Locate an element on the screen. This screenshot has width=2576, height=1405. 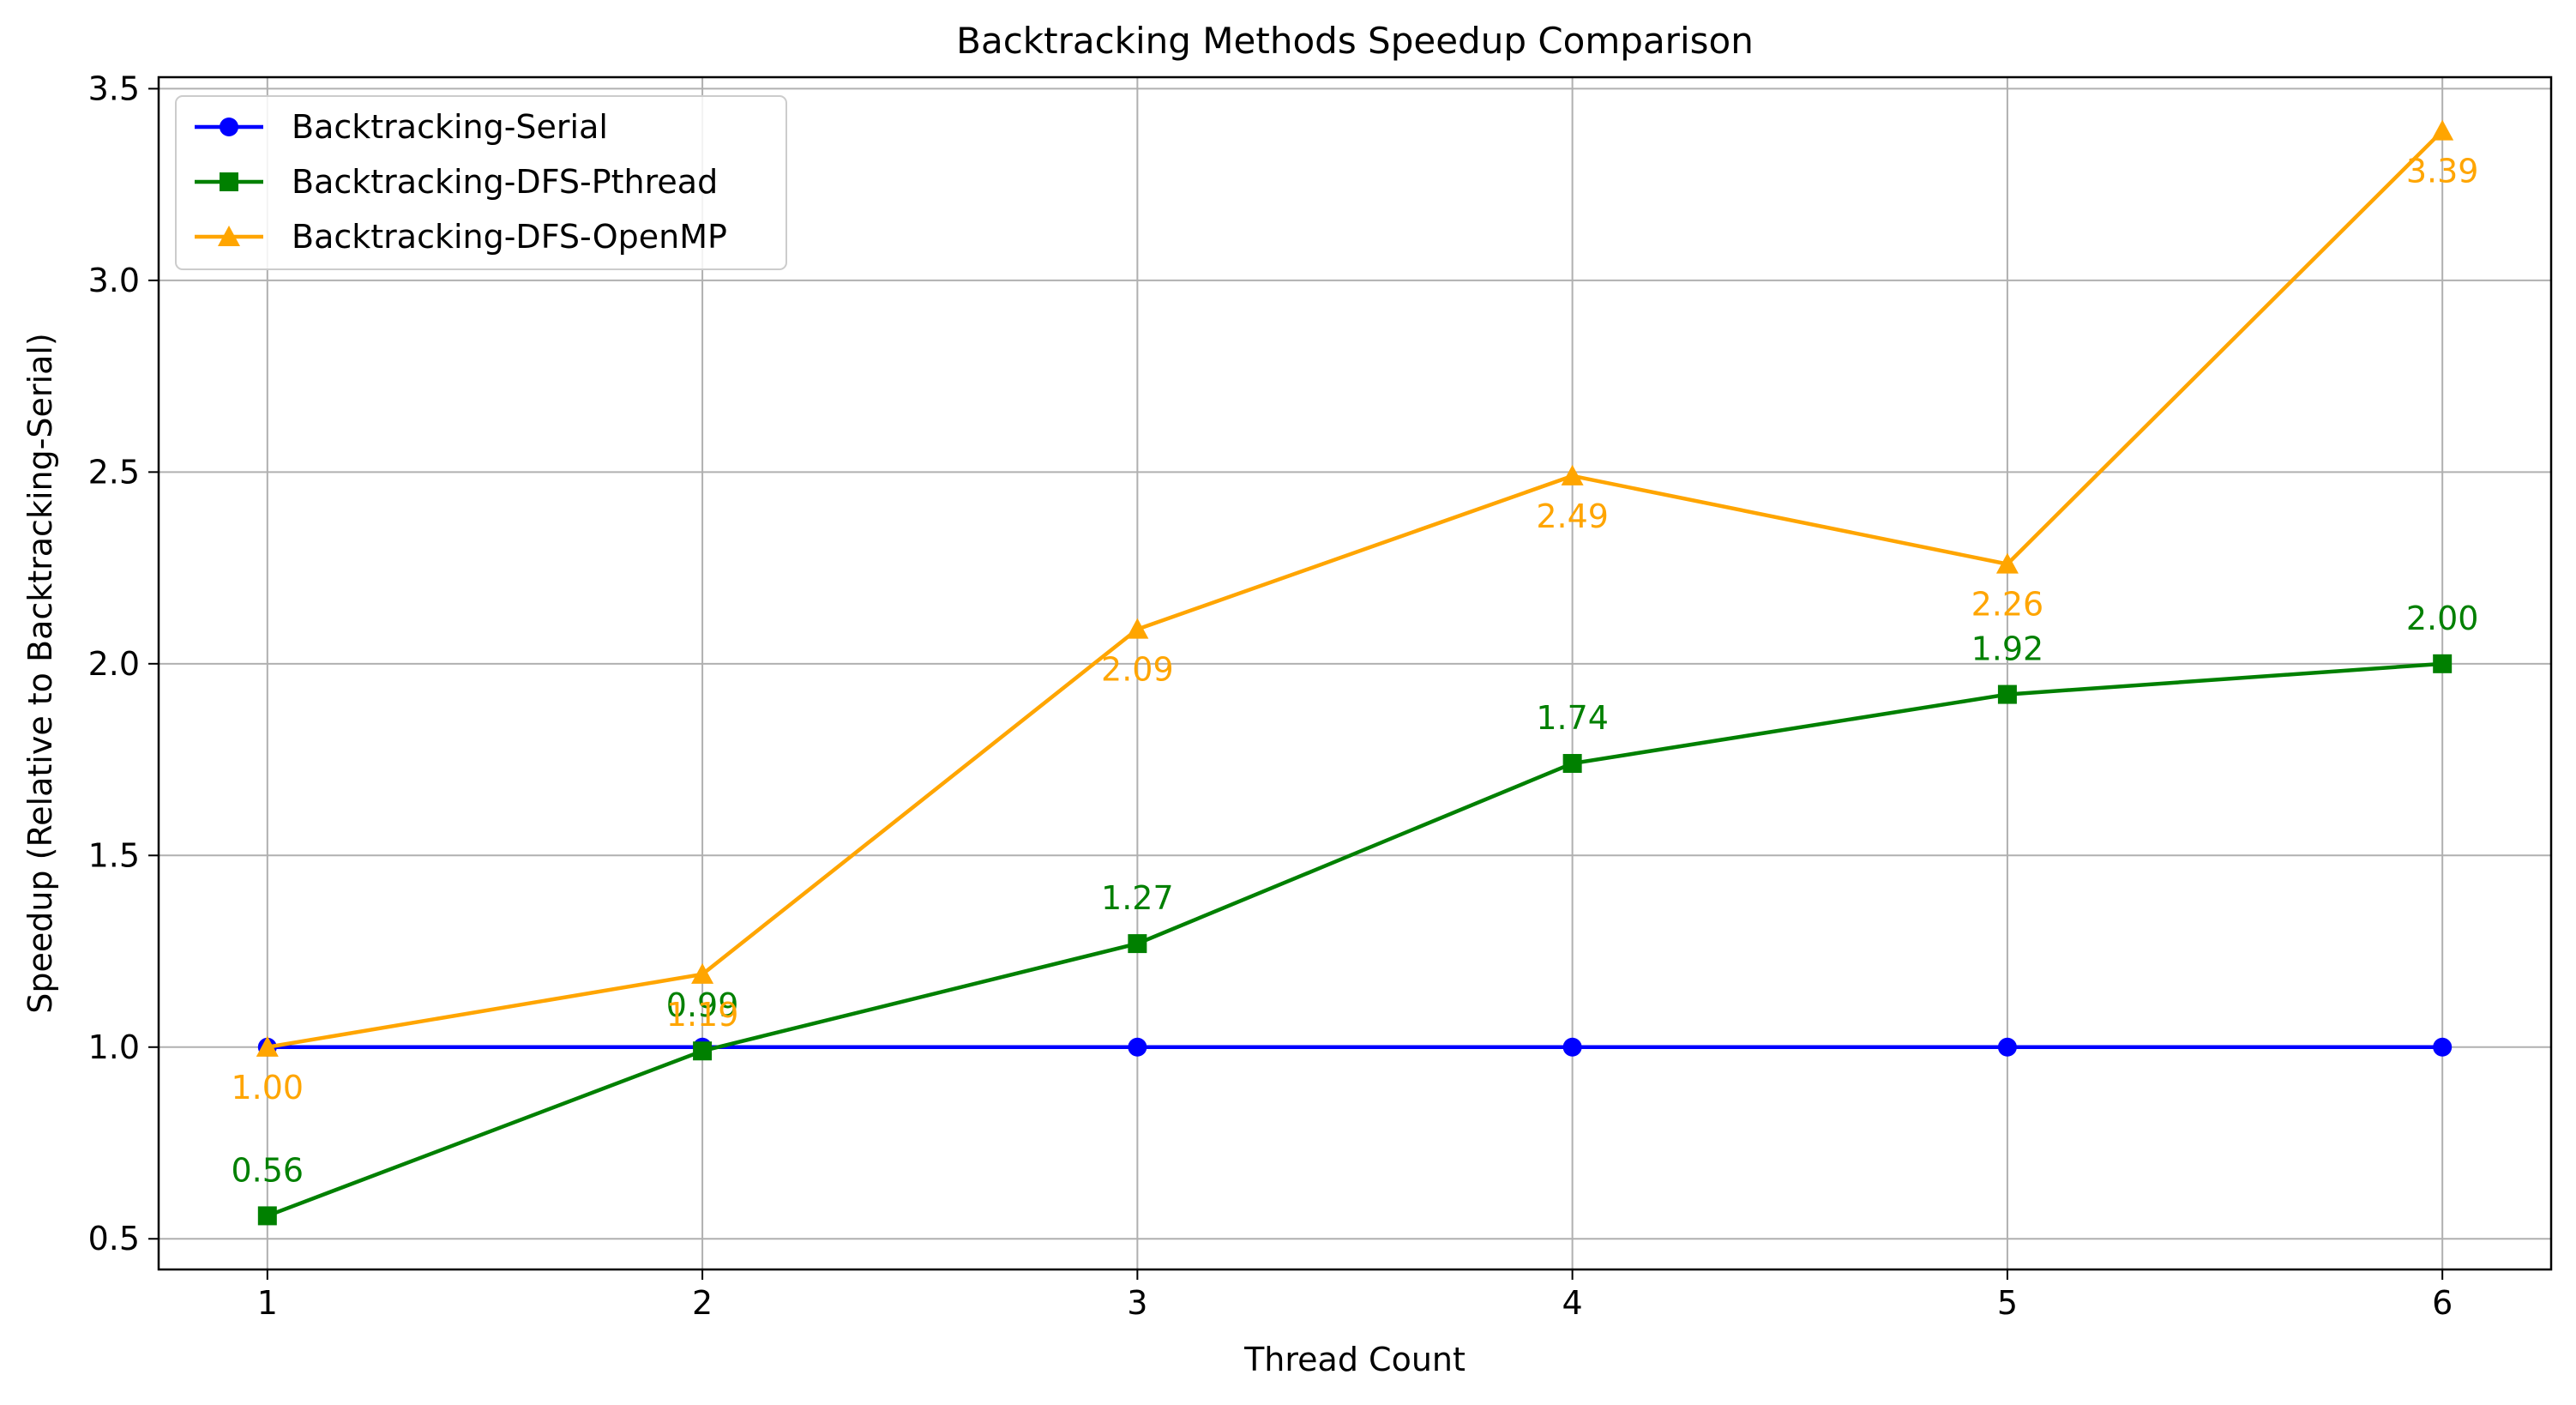
data-label: 1.19 is located at coordinates (702, 1015).